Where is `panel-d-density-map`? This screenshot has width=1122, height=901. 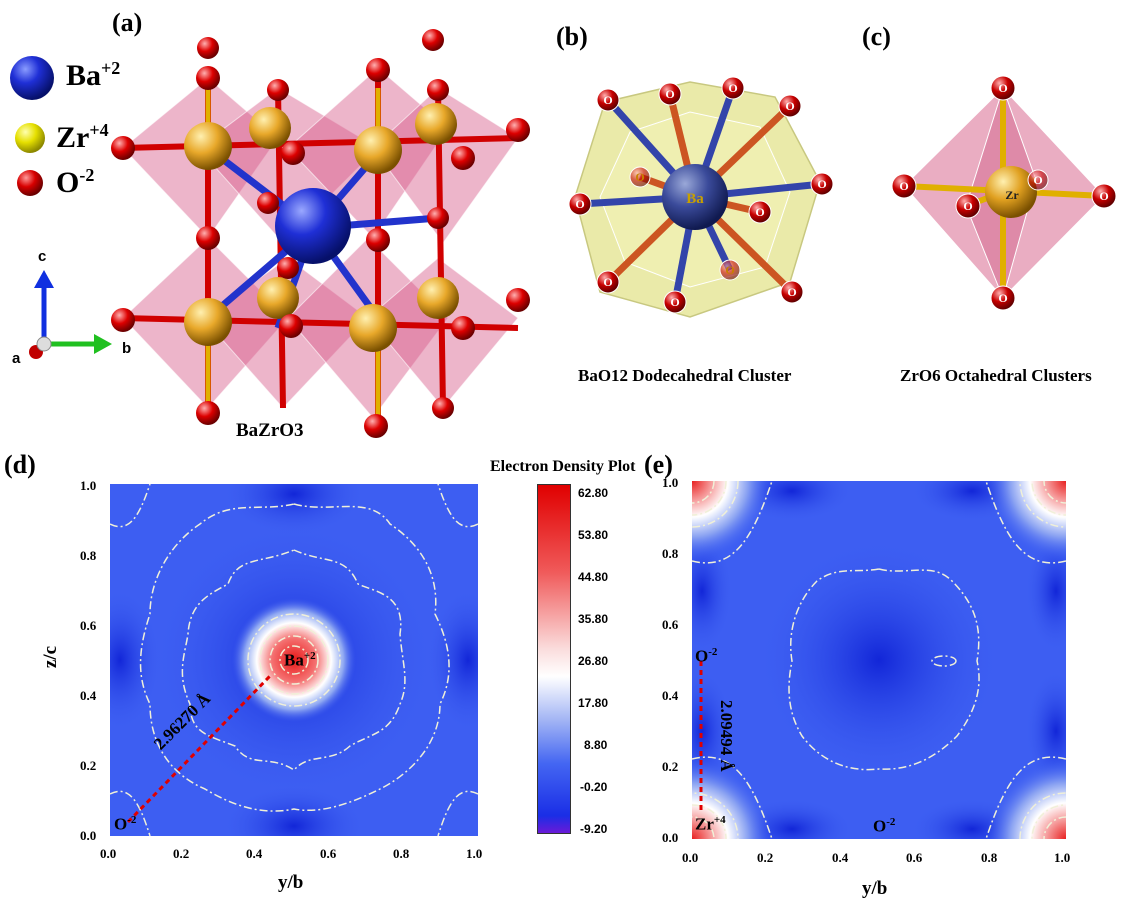
panel-d-density-map is located at coordinates (294, 660).